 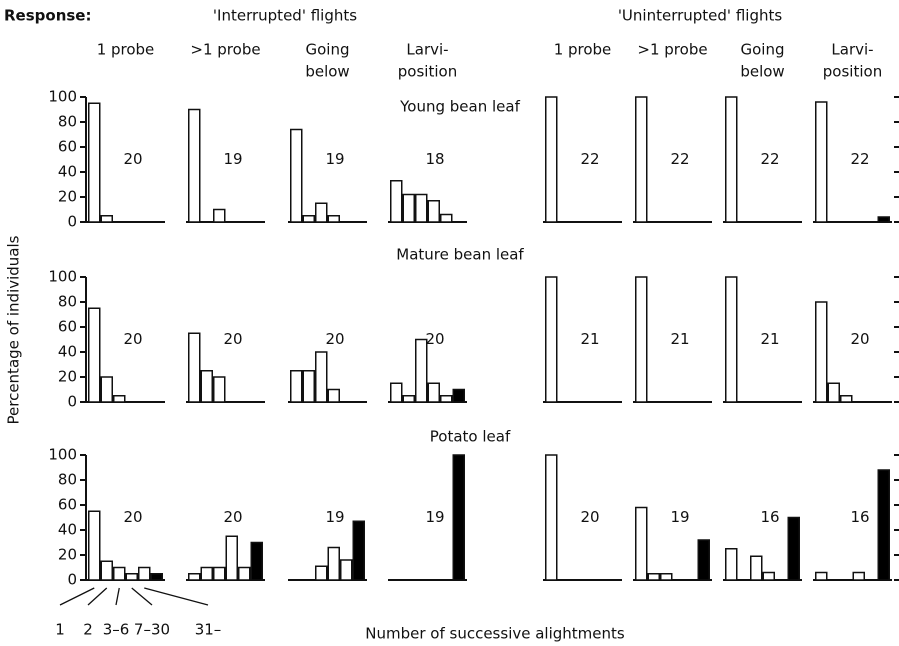 I want to click on column-header: 1 probe, so click(x=583, y=50).